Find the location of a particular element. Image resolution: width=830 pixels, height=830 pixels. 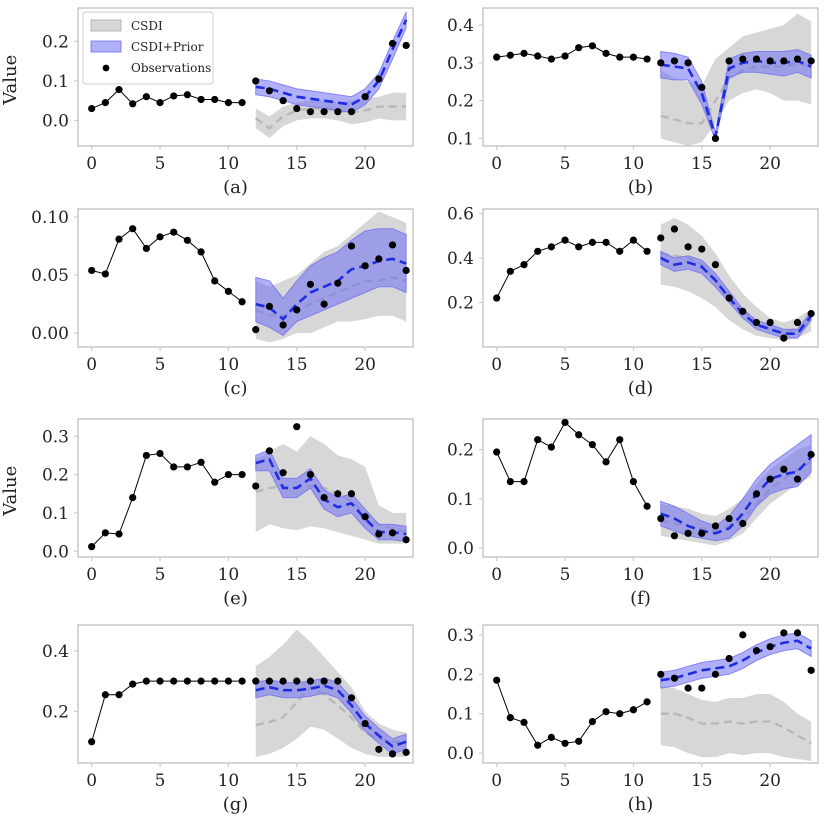

chart-panel-3: 0 5 10 15 20 0.00 0.05 0.10 (c) is located at coordinates (222, 303).